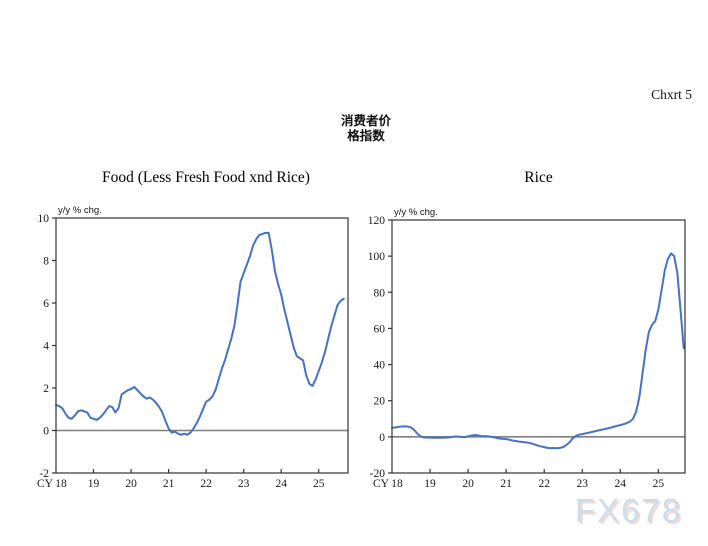  What do you see at coordinates (44, 474) in the screenshot?
I see `y-tick-label: -2` at bounding box center [44, 474].